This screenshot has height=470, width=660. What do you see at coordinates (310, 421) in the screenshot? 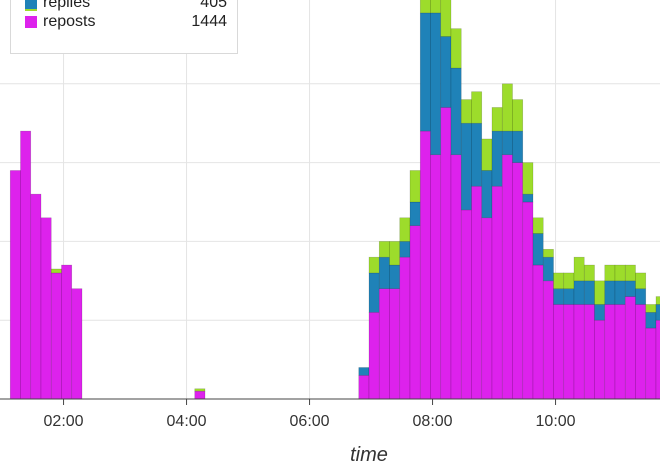
I see `x-tick-label: 06:00` at bounding box center [310, 421].